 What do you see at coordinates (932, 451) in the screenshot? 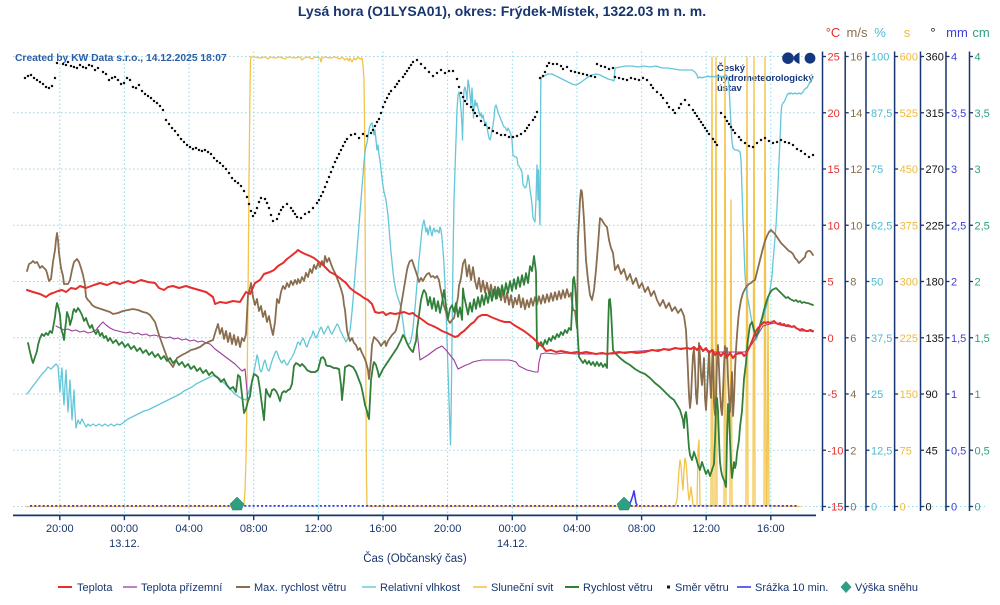
I see `svg-text: 45` at bounding box center [932, 451].